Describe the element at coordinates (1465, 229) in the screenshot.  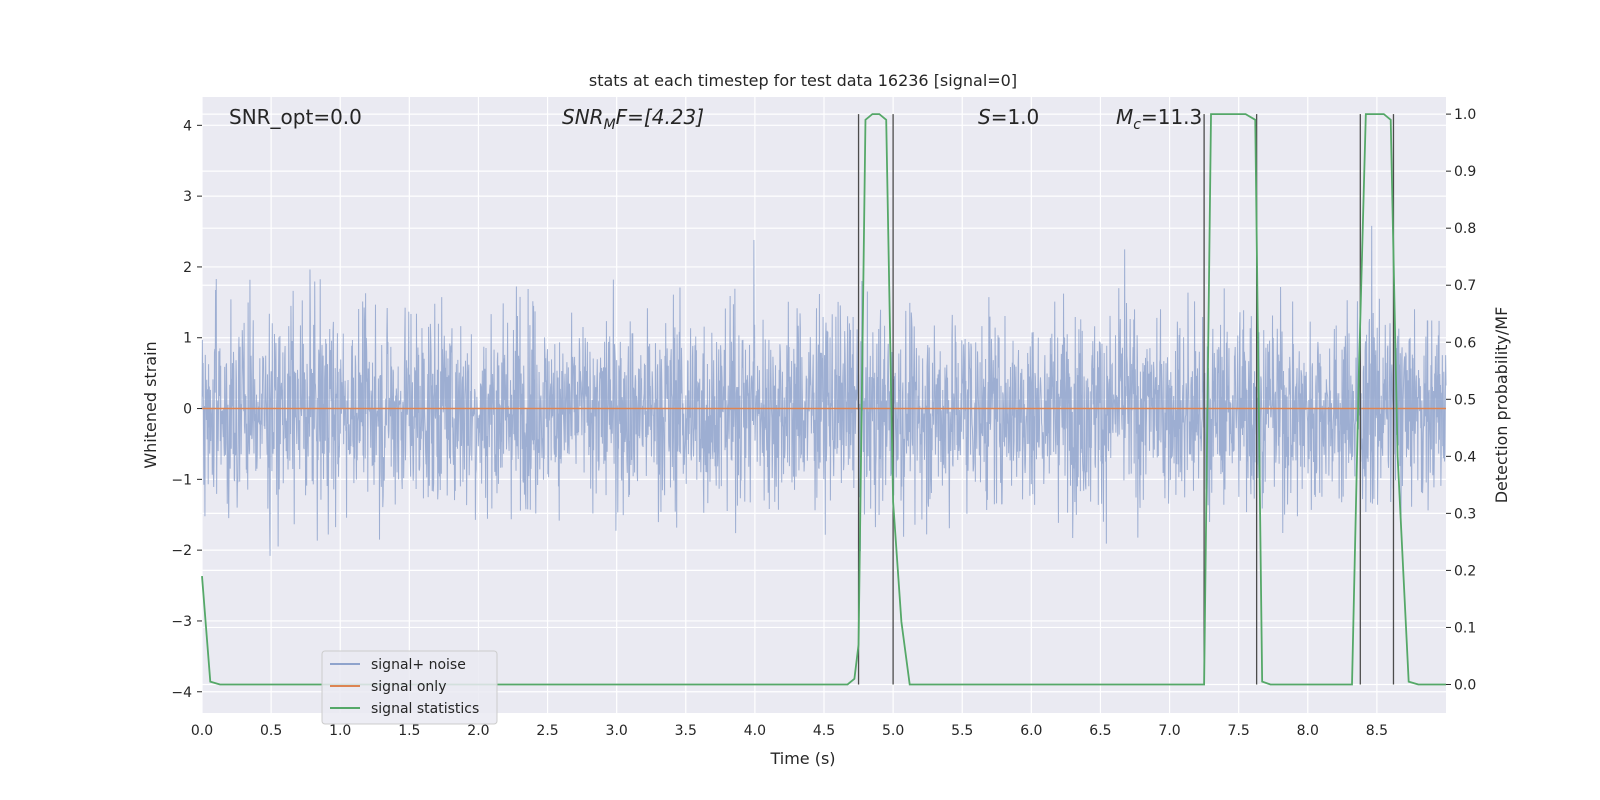
I see `y-right-tick-label: 0.8` at that location.